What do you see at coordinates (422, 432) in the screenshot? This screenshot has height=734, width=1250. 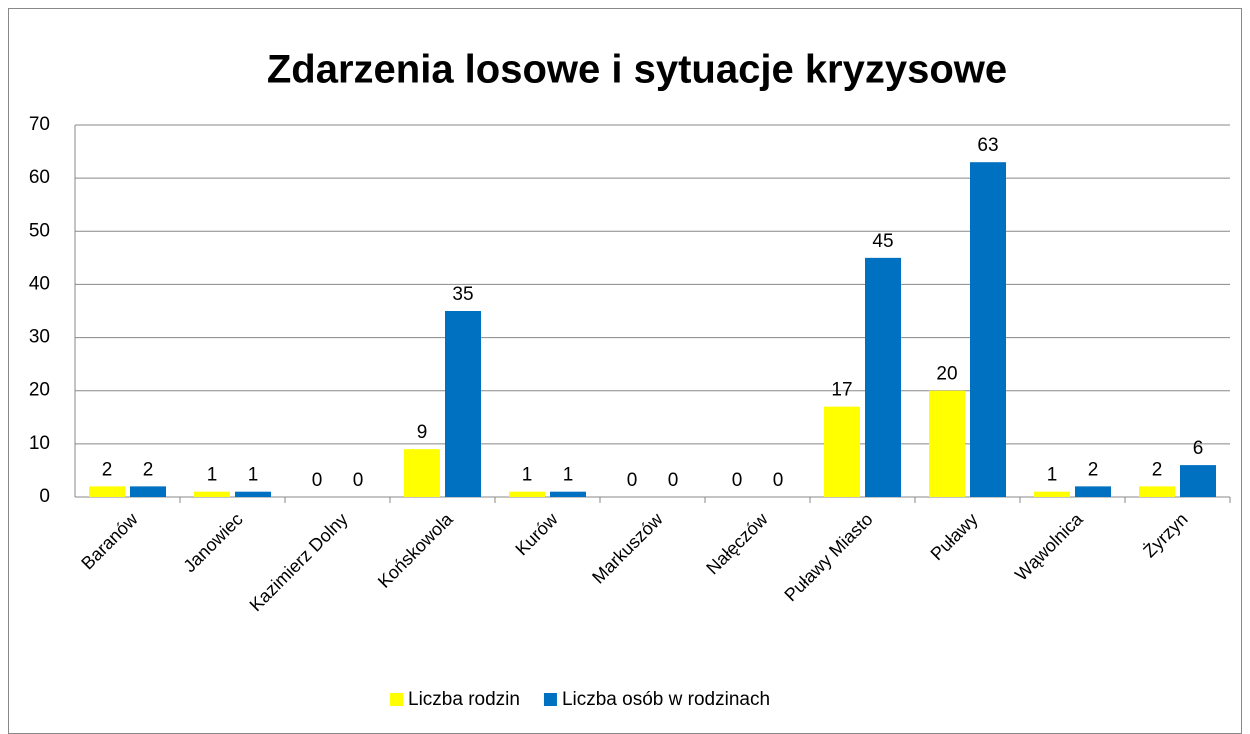 I see `data-label: 9` at bounding box center [422, 432].